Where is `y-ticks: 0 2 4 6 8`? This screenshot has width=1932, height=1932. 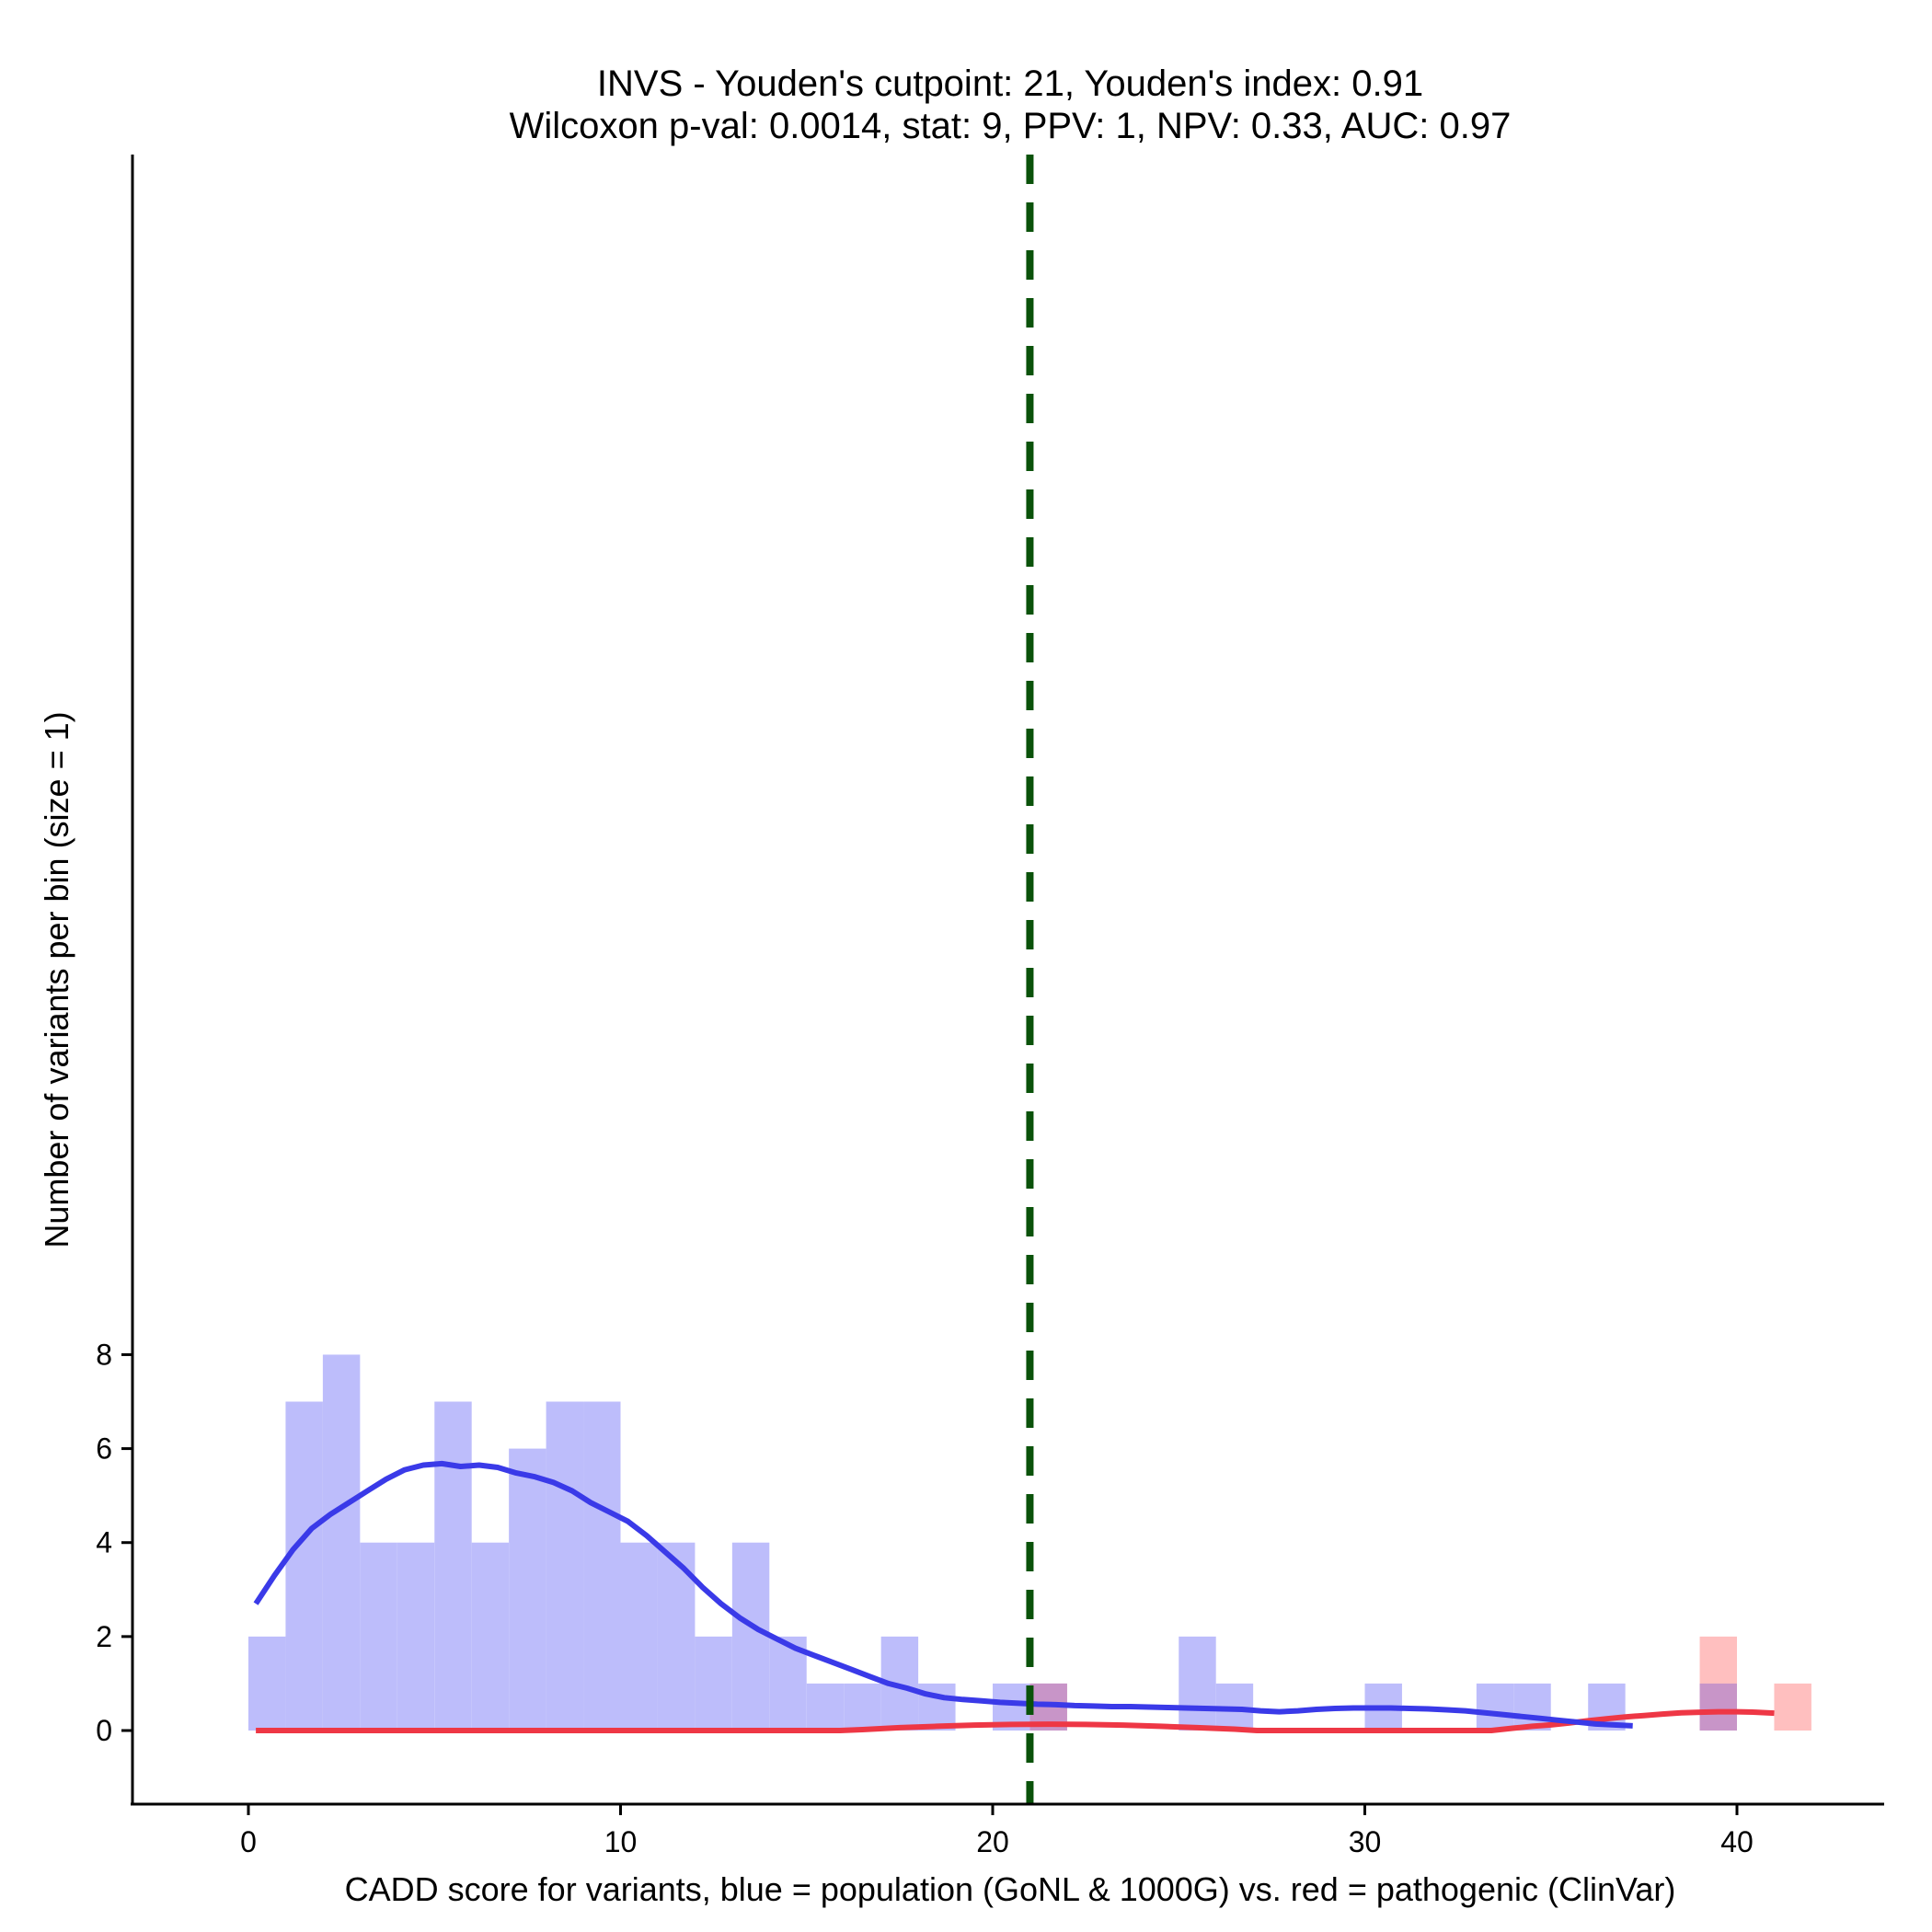
y-ticks: 0 2 4 6 8 is located at coordinates (114, 1542).